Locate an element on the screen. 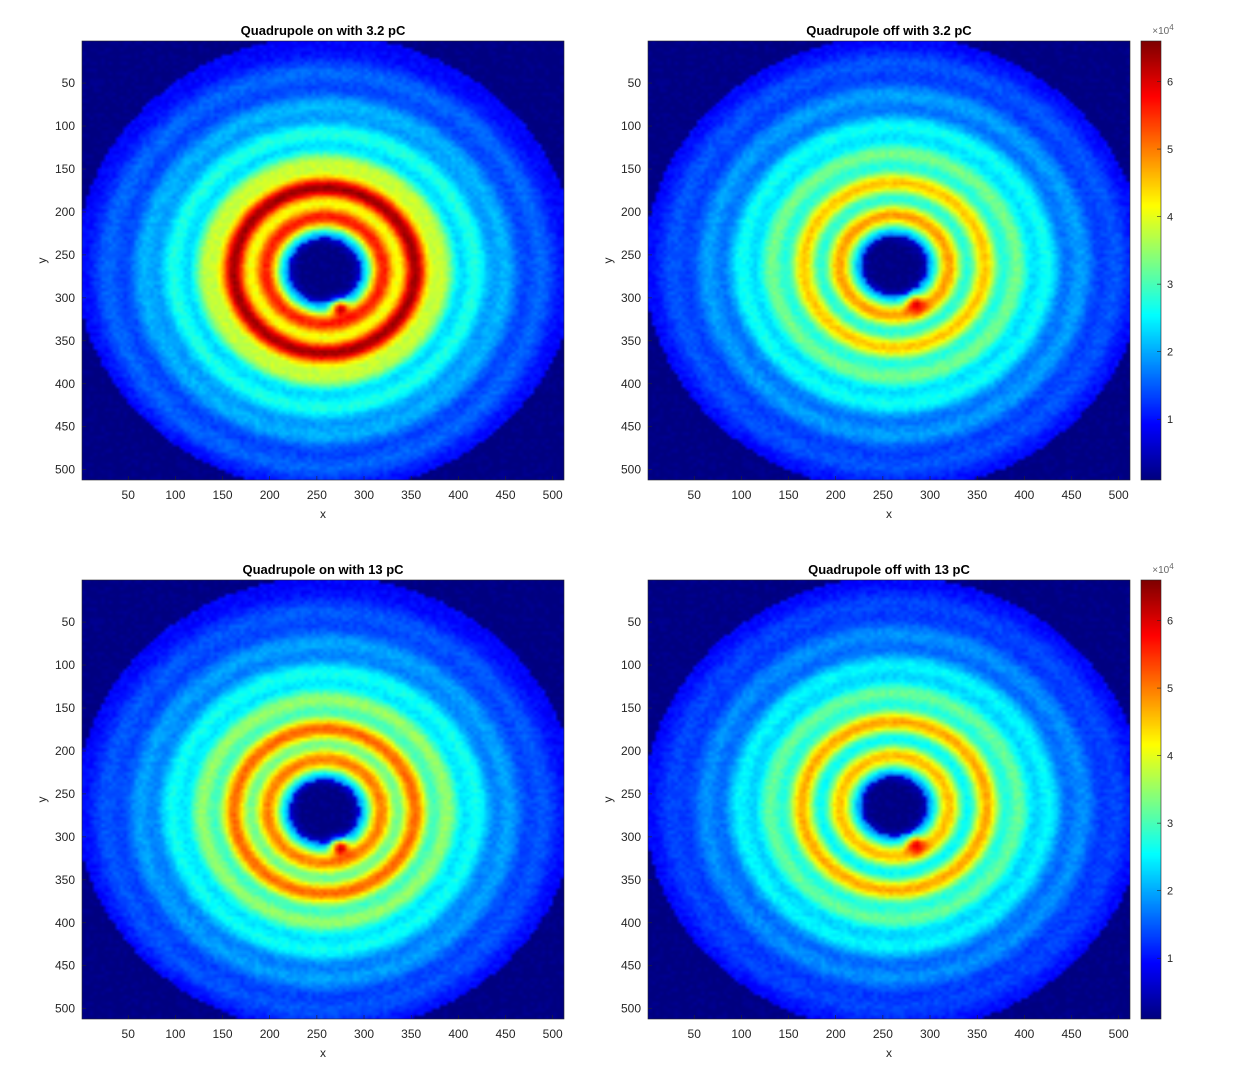  panel-title: Quadrupole on with 13 pC is located at coordinates (323, 569).